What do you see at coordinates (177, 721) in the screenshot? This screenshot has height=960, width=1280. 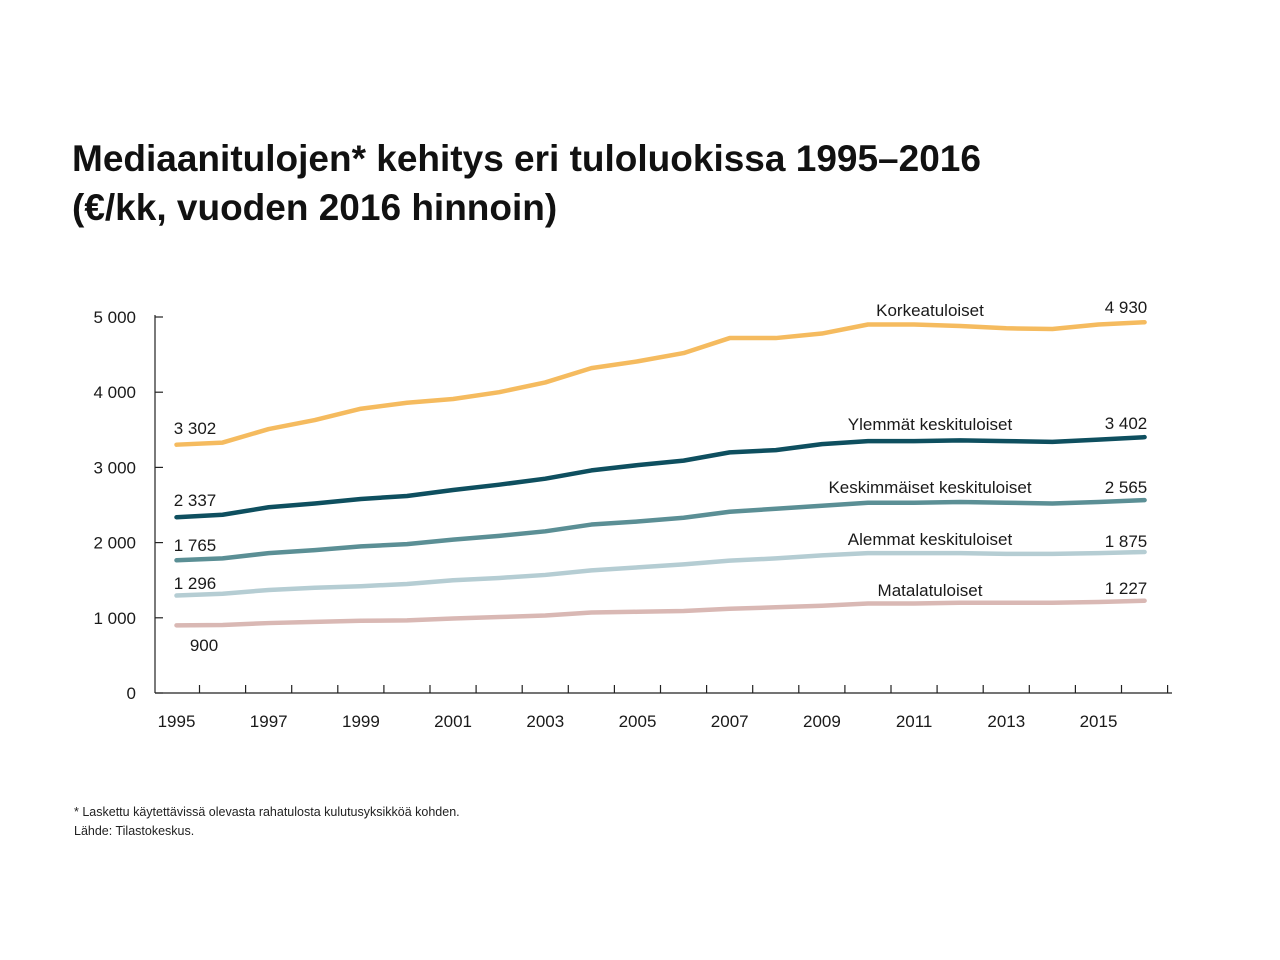 I see `x-tick-label: 1995` at bounding box center [177, 721].